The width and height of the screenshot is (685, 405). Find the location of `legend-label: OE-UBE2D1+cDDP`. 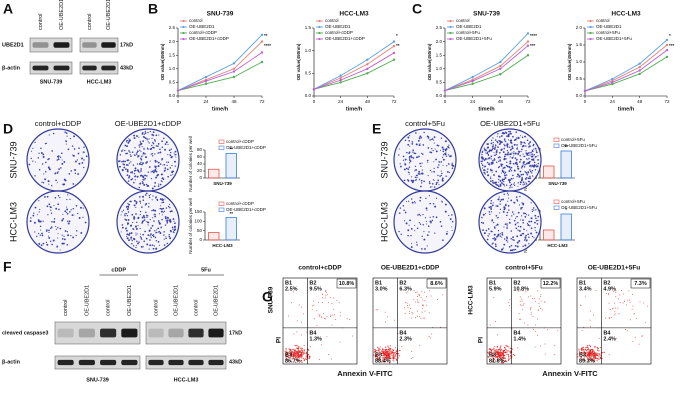

legend-label: OE-UBE2D1+cDDP is located at coordinates (345, 38).